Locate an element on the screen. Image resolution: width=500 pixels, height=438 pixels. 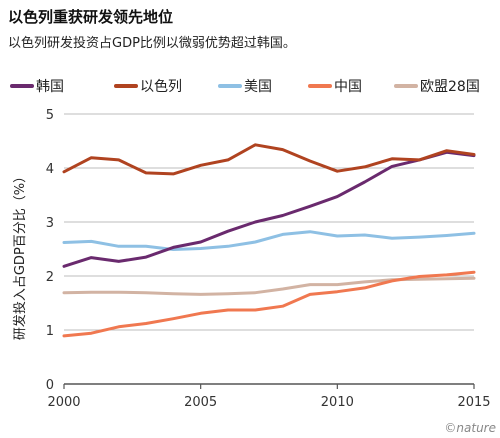
x-tick-label: 2000 is located at coordinates (63, 402).